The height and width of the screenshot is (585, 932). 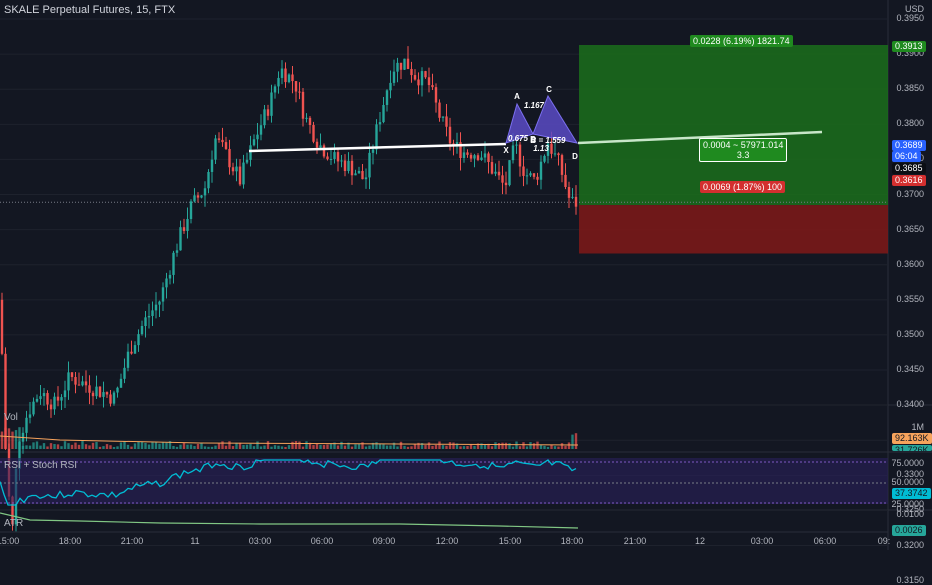 What do you see at coordinates (518, 138) in the screenshot?
I see `pattern-ratio-label: 0.675` at bounding box center [518, 138].